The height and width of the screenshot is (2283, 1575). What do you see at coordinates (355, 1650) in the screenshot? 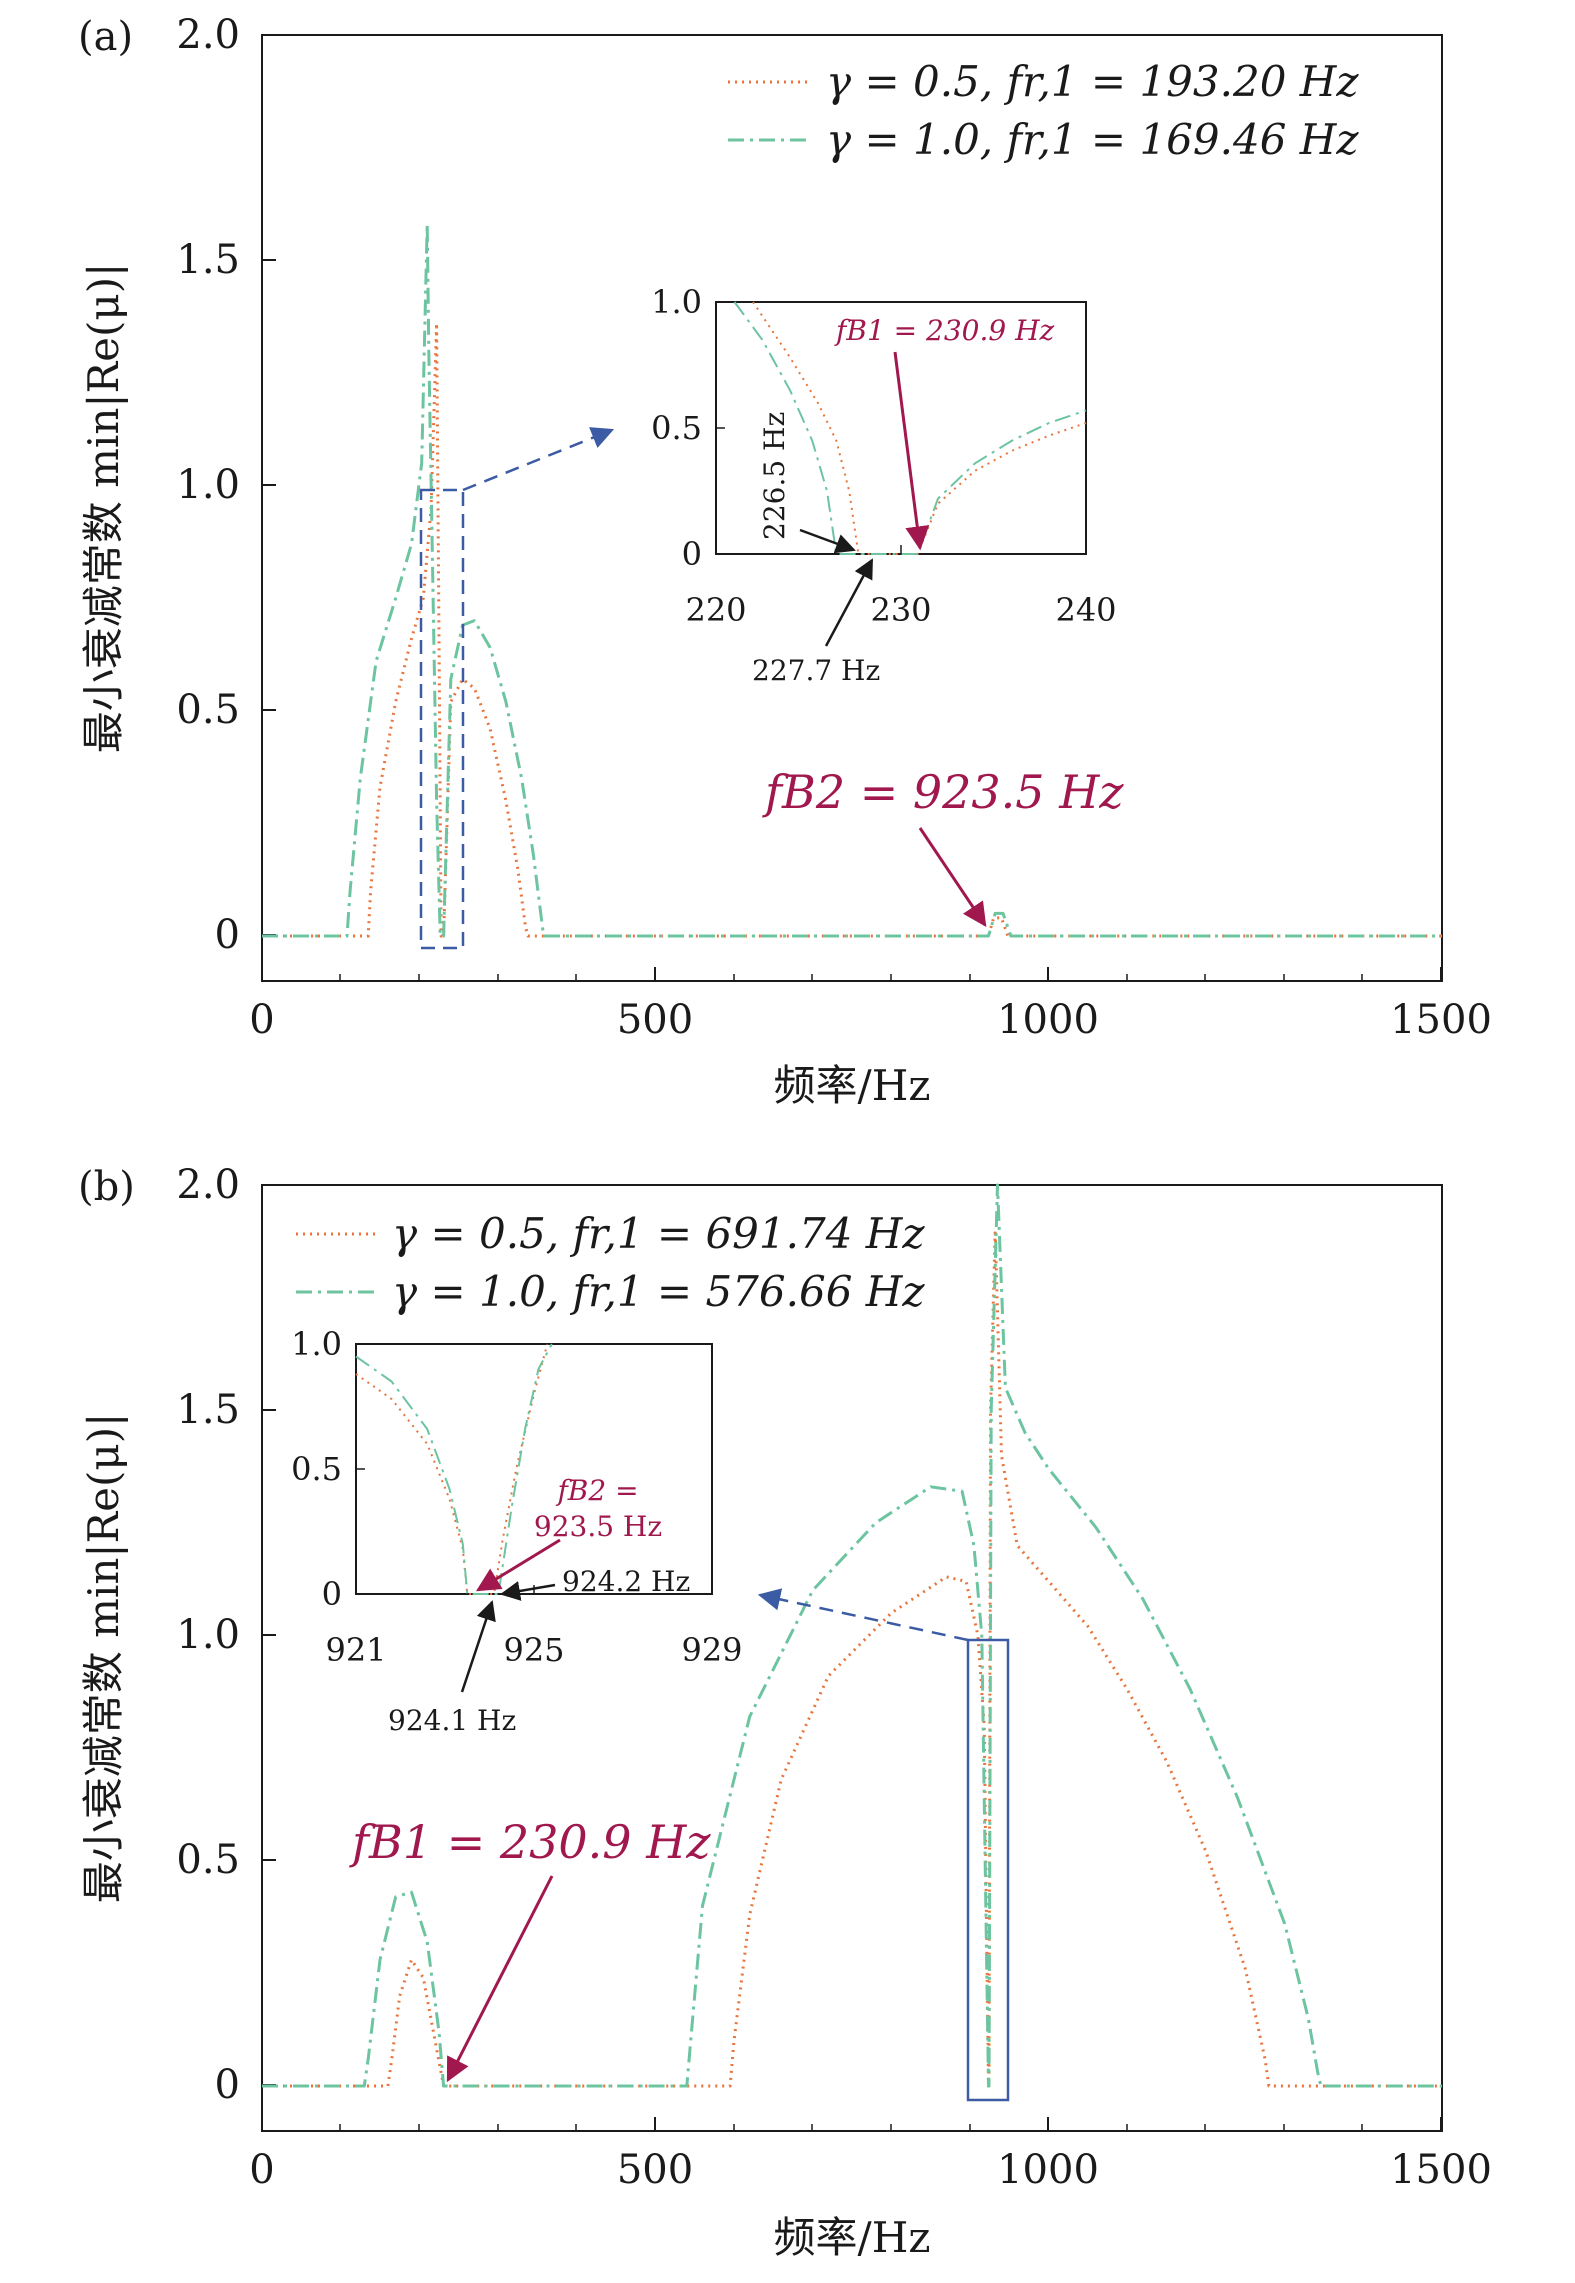
I see `inset-x-tick-label: 921` at bounding box center [355, 1650].